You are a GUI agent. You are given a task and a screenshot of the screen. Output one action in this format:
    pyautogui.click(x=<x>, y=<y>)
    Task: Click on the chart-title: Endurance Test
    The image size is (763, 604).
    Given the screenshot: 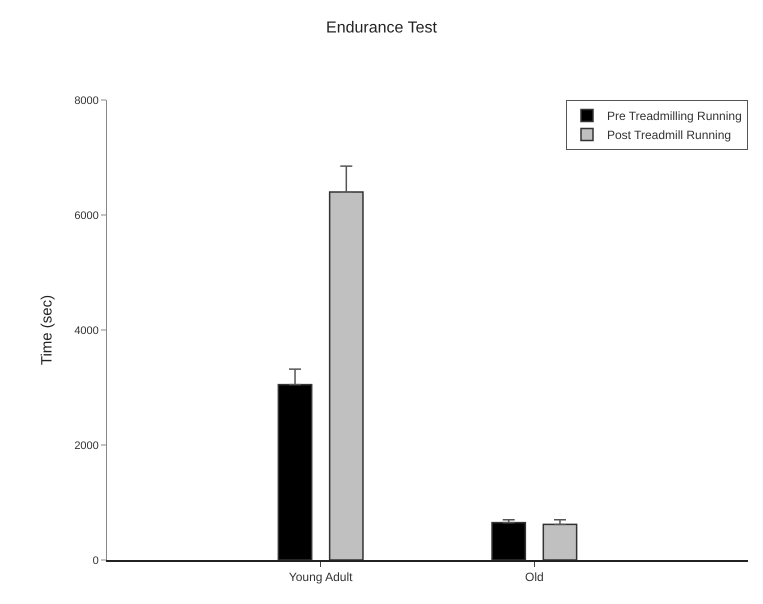 What is the action you would take?
    pyautogui.click(x=382, y=27)
    